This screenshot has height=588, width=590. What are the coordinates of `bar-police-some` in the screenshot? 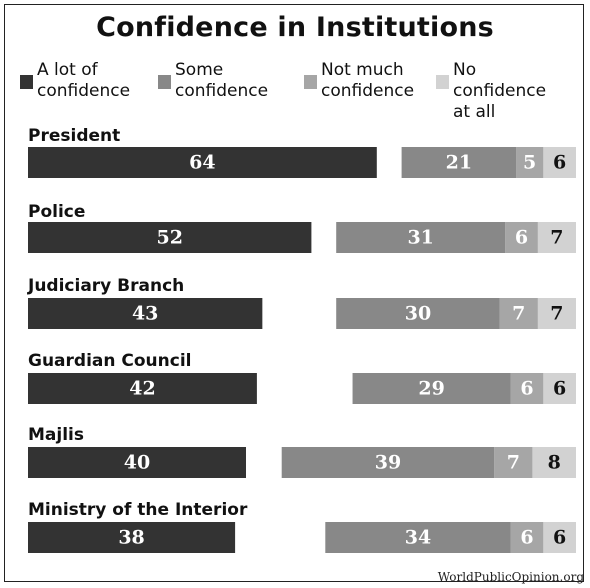 It's located at (421, 237).